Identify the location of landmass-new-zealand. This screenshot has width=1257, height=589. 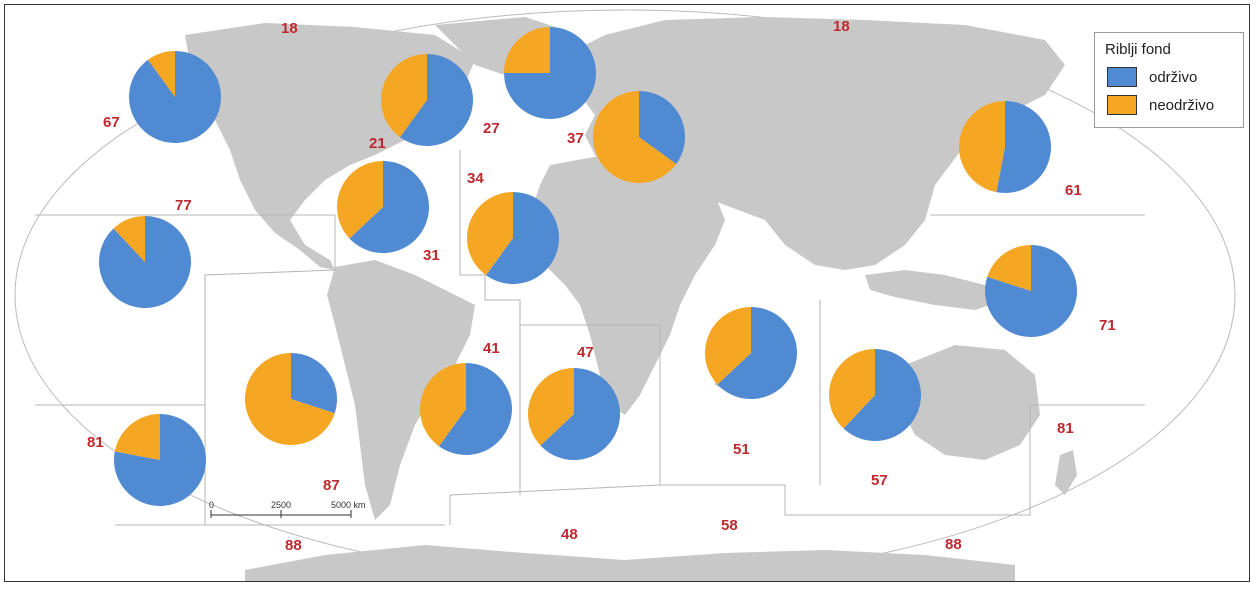
(1066, 472).